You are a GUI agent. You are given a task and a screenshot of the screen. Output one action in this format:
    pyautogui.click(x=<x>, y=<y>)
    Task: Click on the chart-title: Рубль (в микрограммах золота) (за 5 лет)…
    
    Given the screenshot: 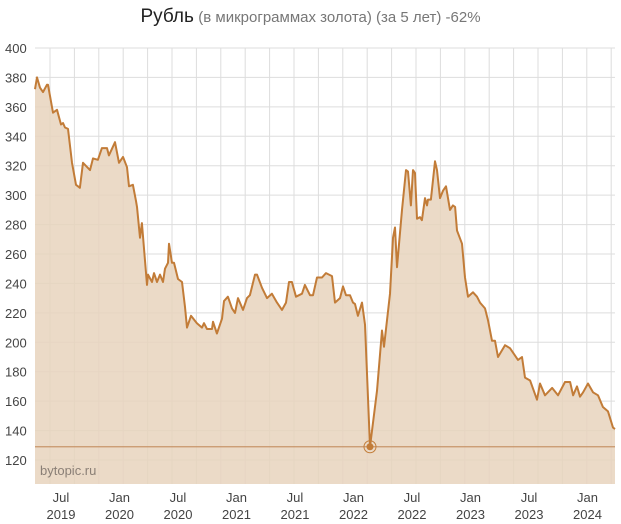 What is the action you would take?
    pyautogui.click(x=310, y=17)
    